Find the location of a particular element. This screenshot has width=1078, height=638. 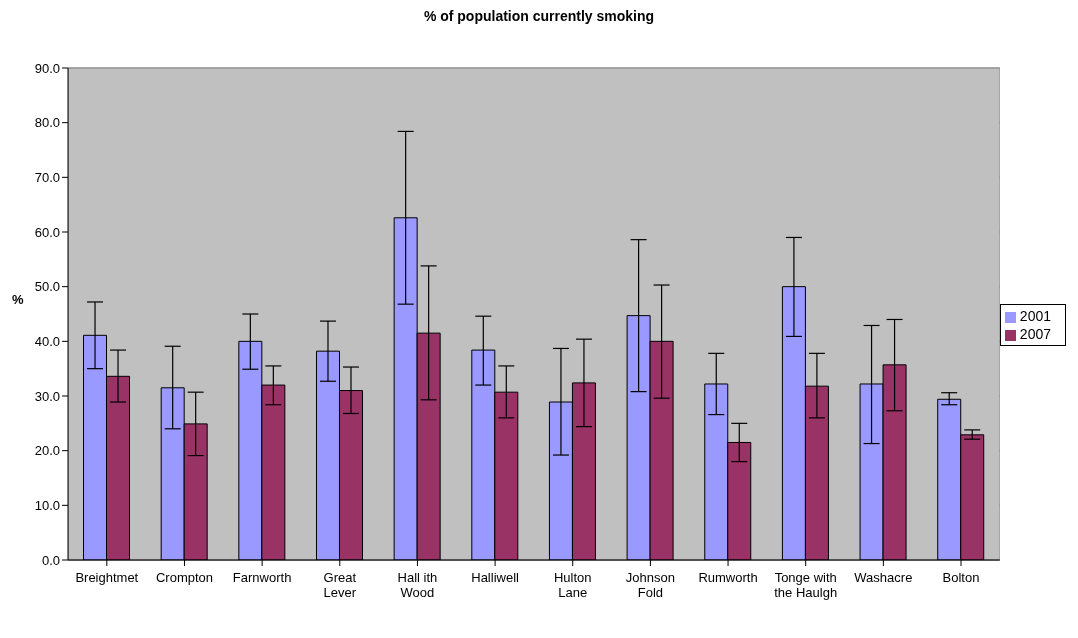

y-tick-label: 70.0 is located at coordinates (47, 177).